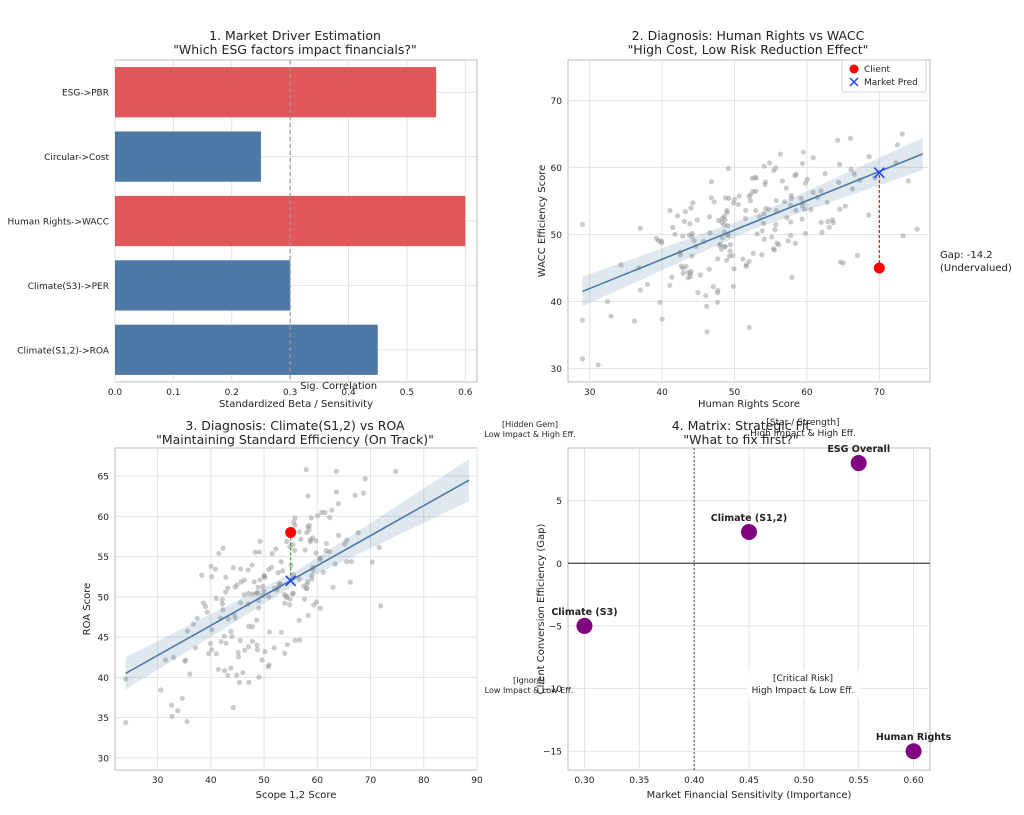 The image size is (1024, 815). Describe the element at coordinates (749, 518) in the screenshot. I see `matrix-point-label: Climate (S1,2)` at that location.